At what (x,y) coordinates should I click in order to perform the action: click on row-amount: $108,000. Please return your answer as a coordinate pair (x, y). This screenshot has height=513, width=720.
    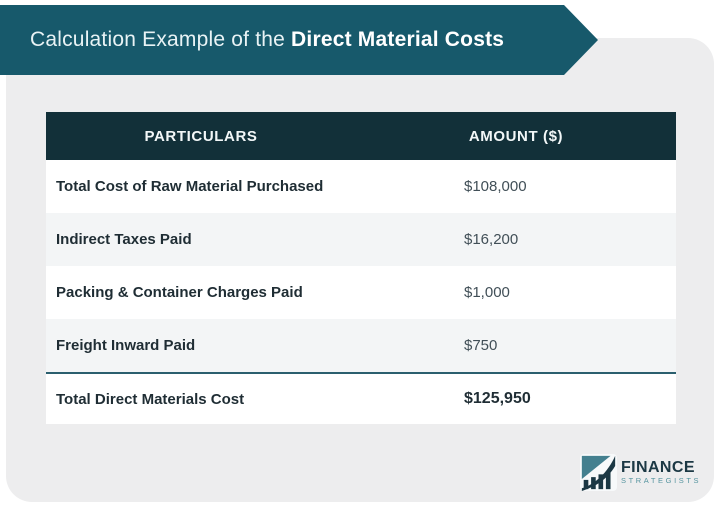
    Looking at the image, I should click on (495, 186).